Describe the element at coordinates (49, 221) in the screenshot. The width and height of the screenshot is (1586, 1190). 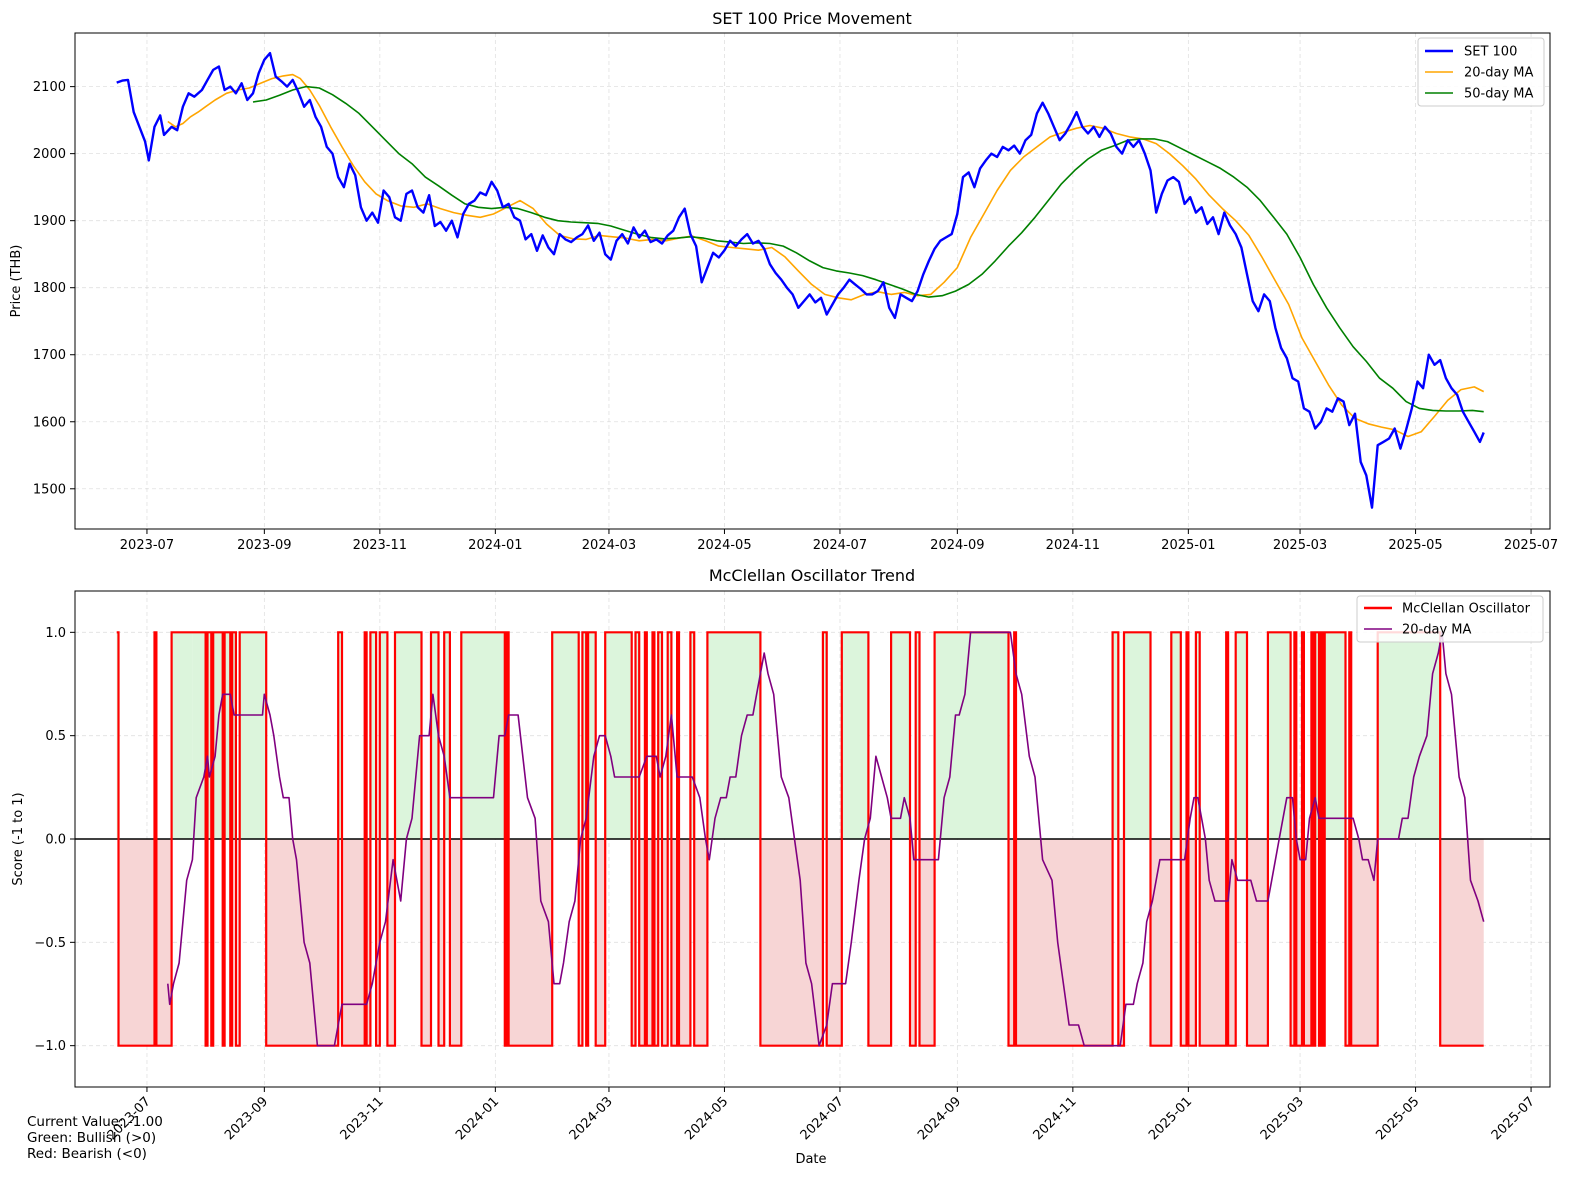
I see `price-y-tick-label: 1900` at that location.